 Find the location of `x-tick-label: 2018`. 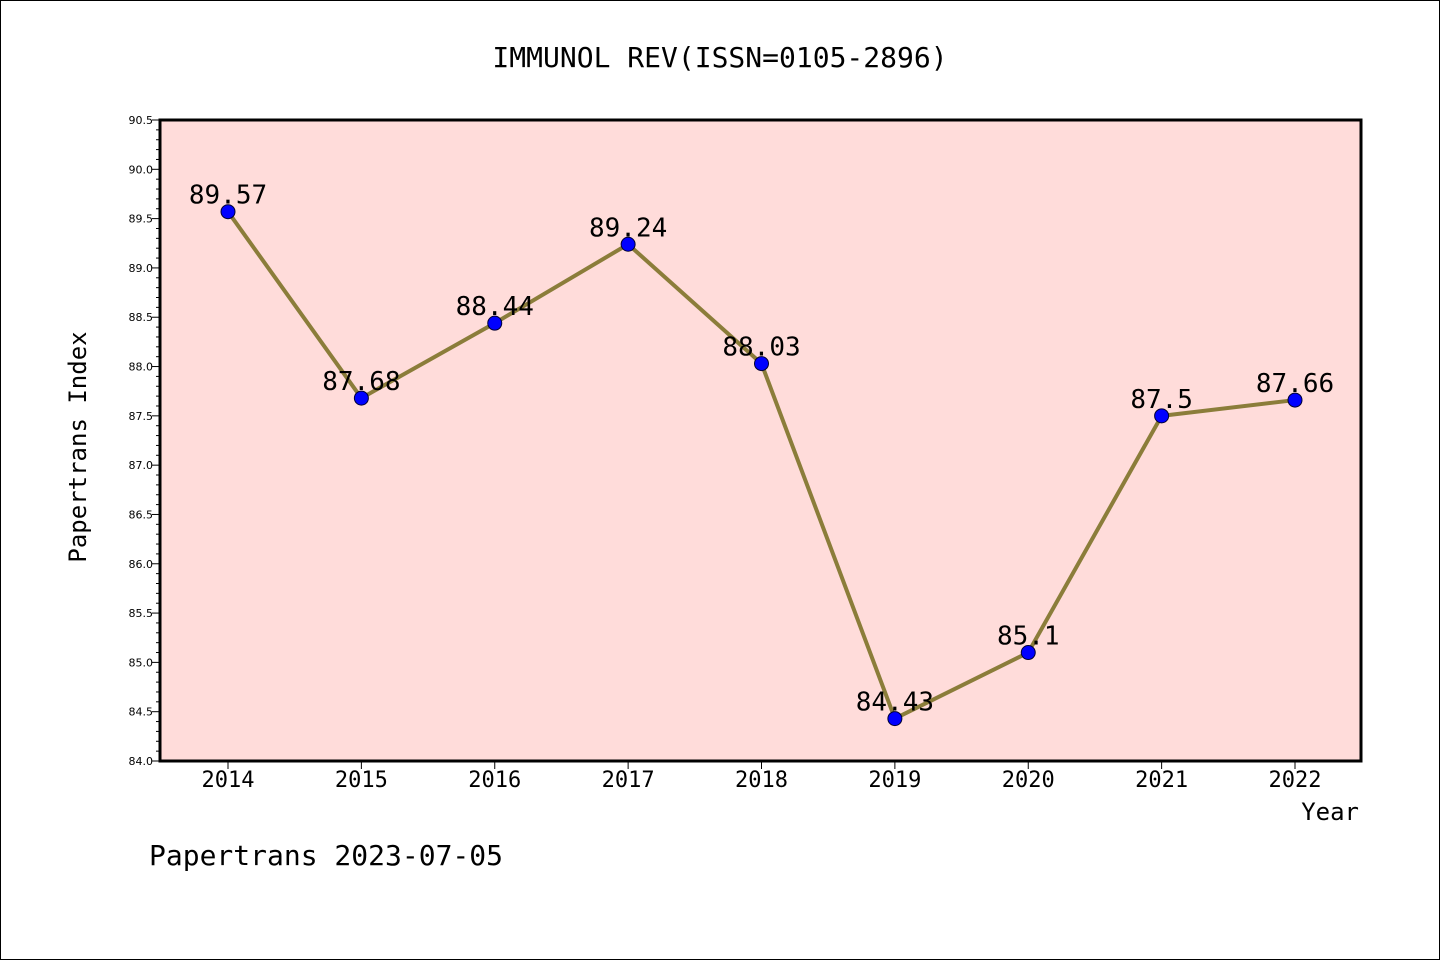

x-tick-label: 2018 is located at coordinates (761, 780).